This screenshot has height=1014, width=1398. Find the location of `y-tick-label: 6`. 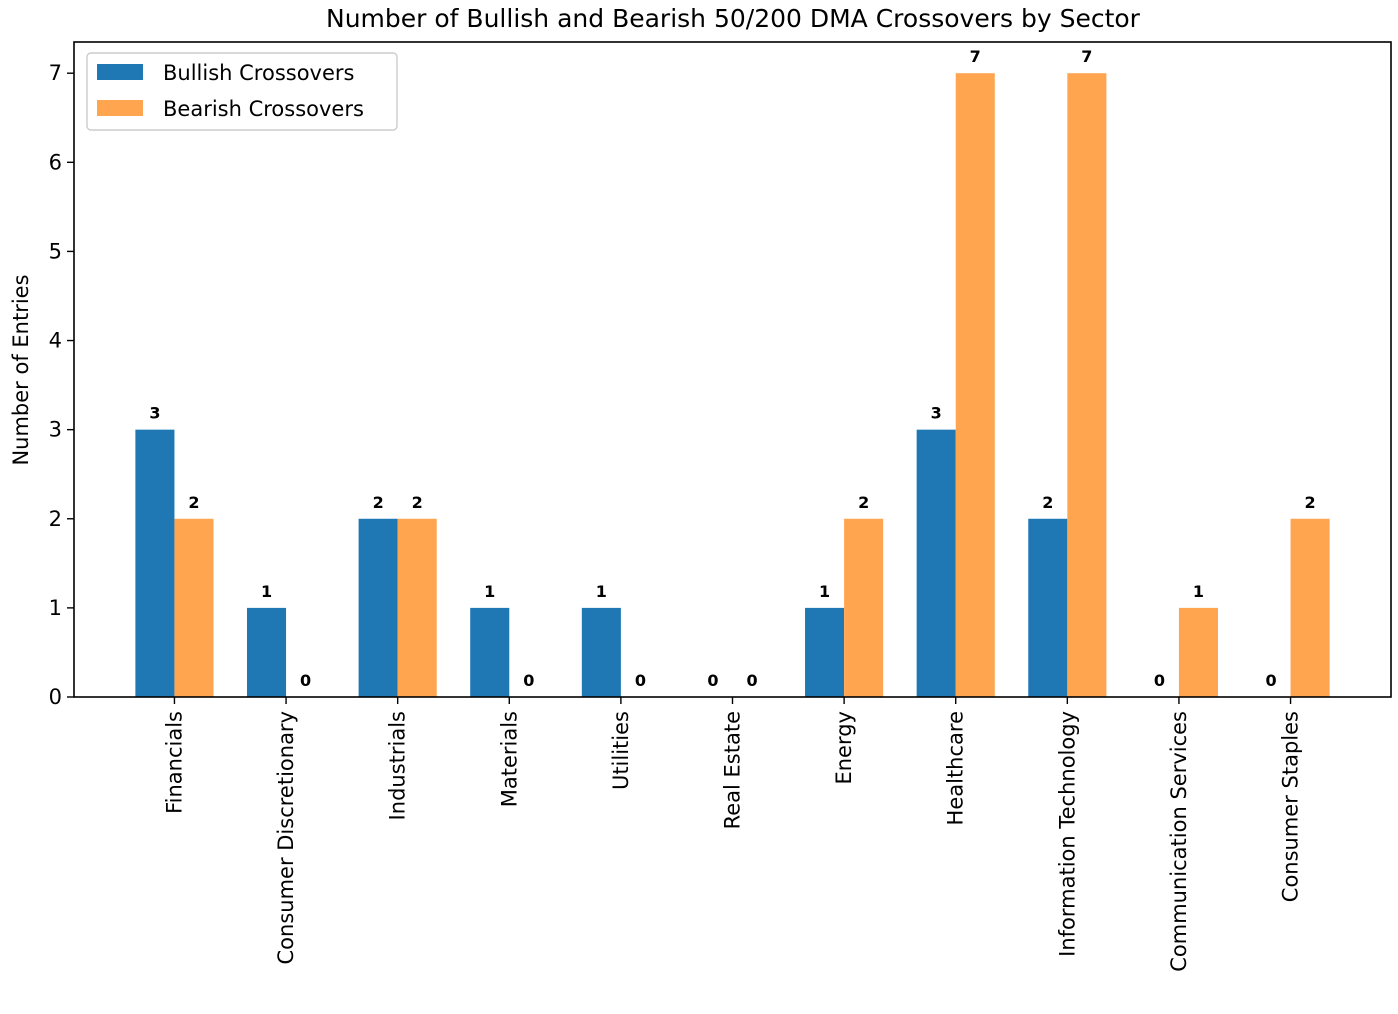

y-tick-label: 6 is located at coordinates (55, 162).